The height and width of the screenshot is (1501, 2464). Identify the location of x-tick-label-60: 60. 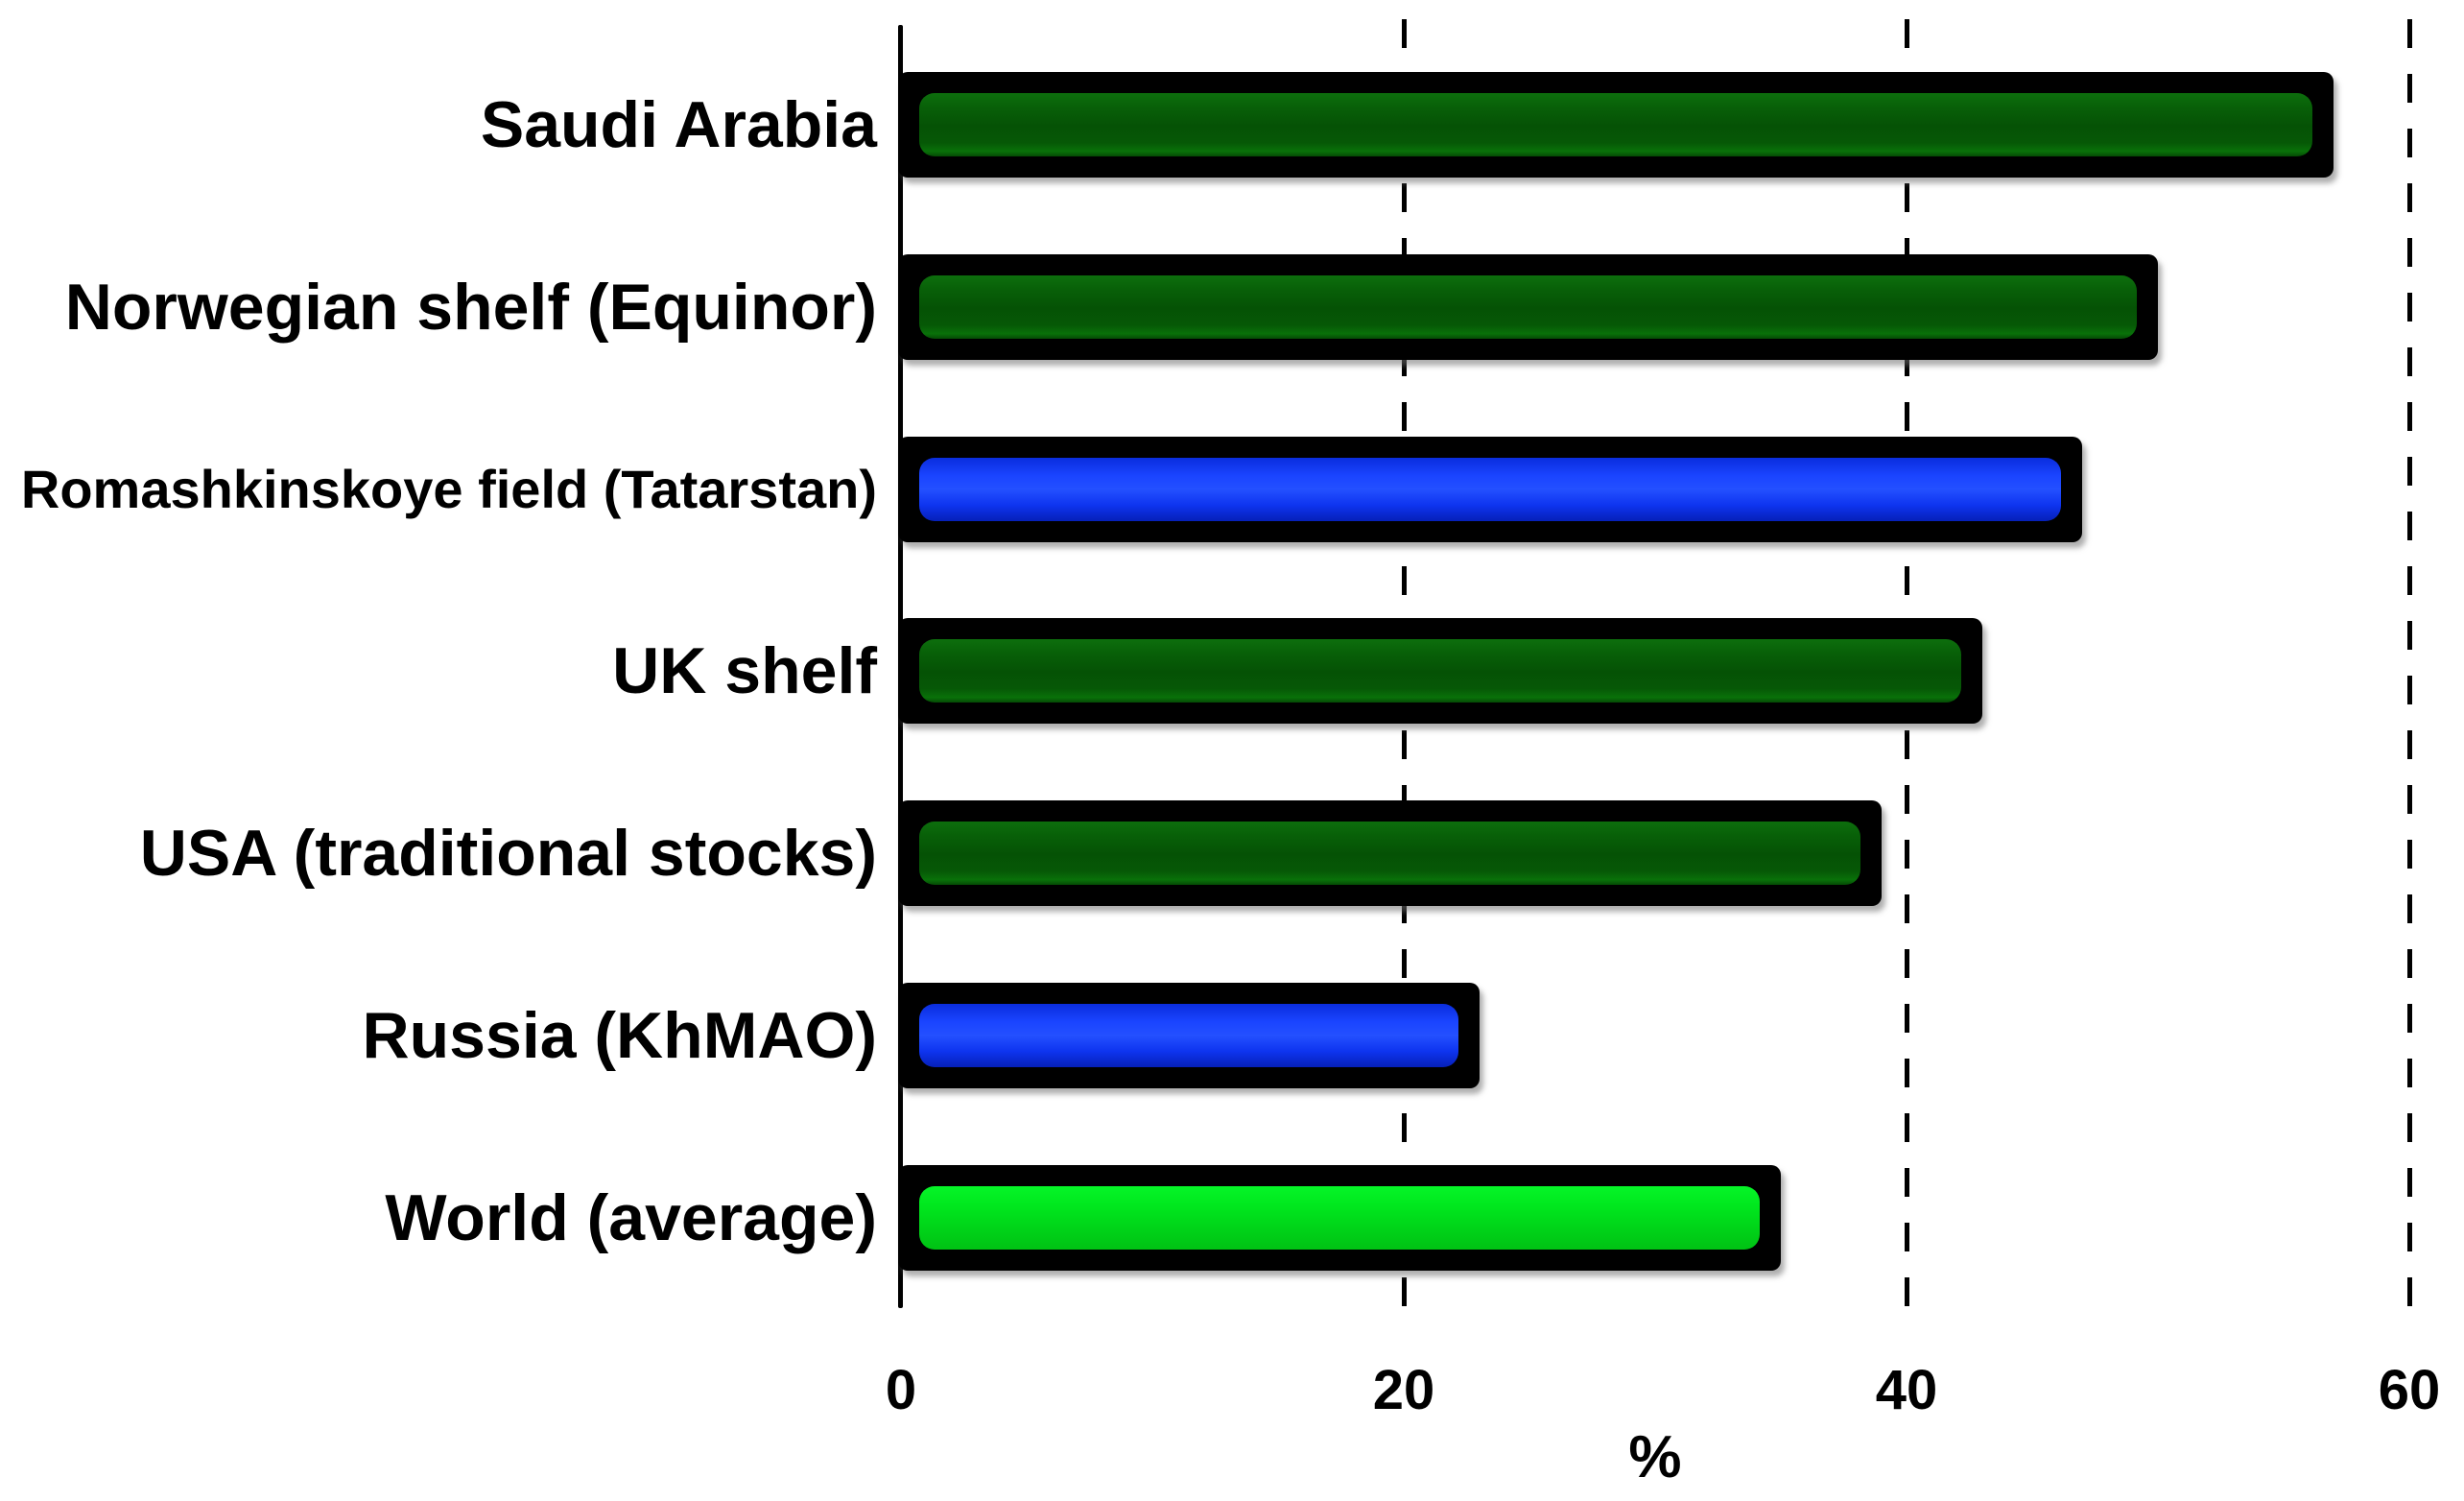
(2409, 1390).